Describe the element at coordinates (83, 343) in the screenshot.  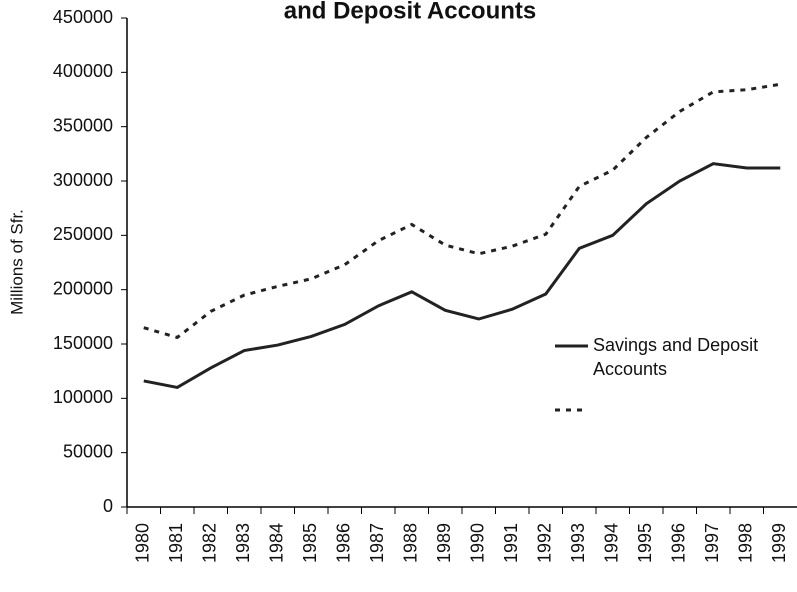
I see `y-tick-label: 150000` at that location.